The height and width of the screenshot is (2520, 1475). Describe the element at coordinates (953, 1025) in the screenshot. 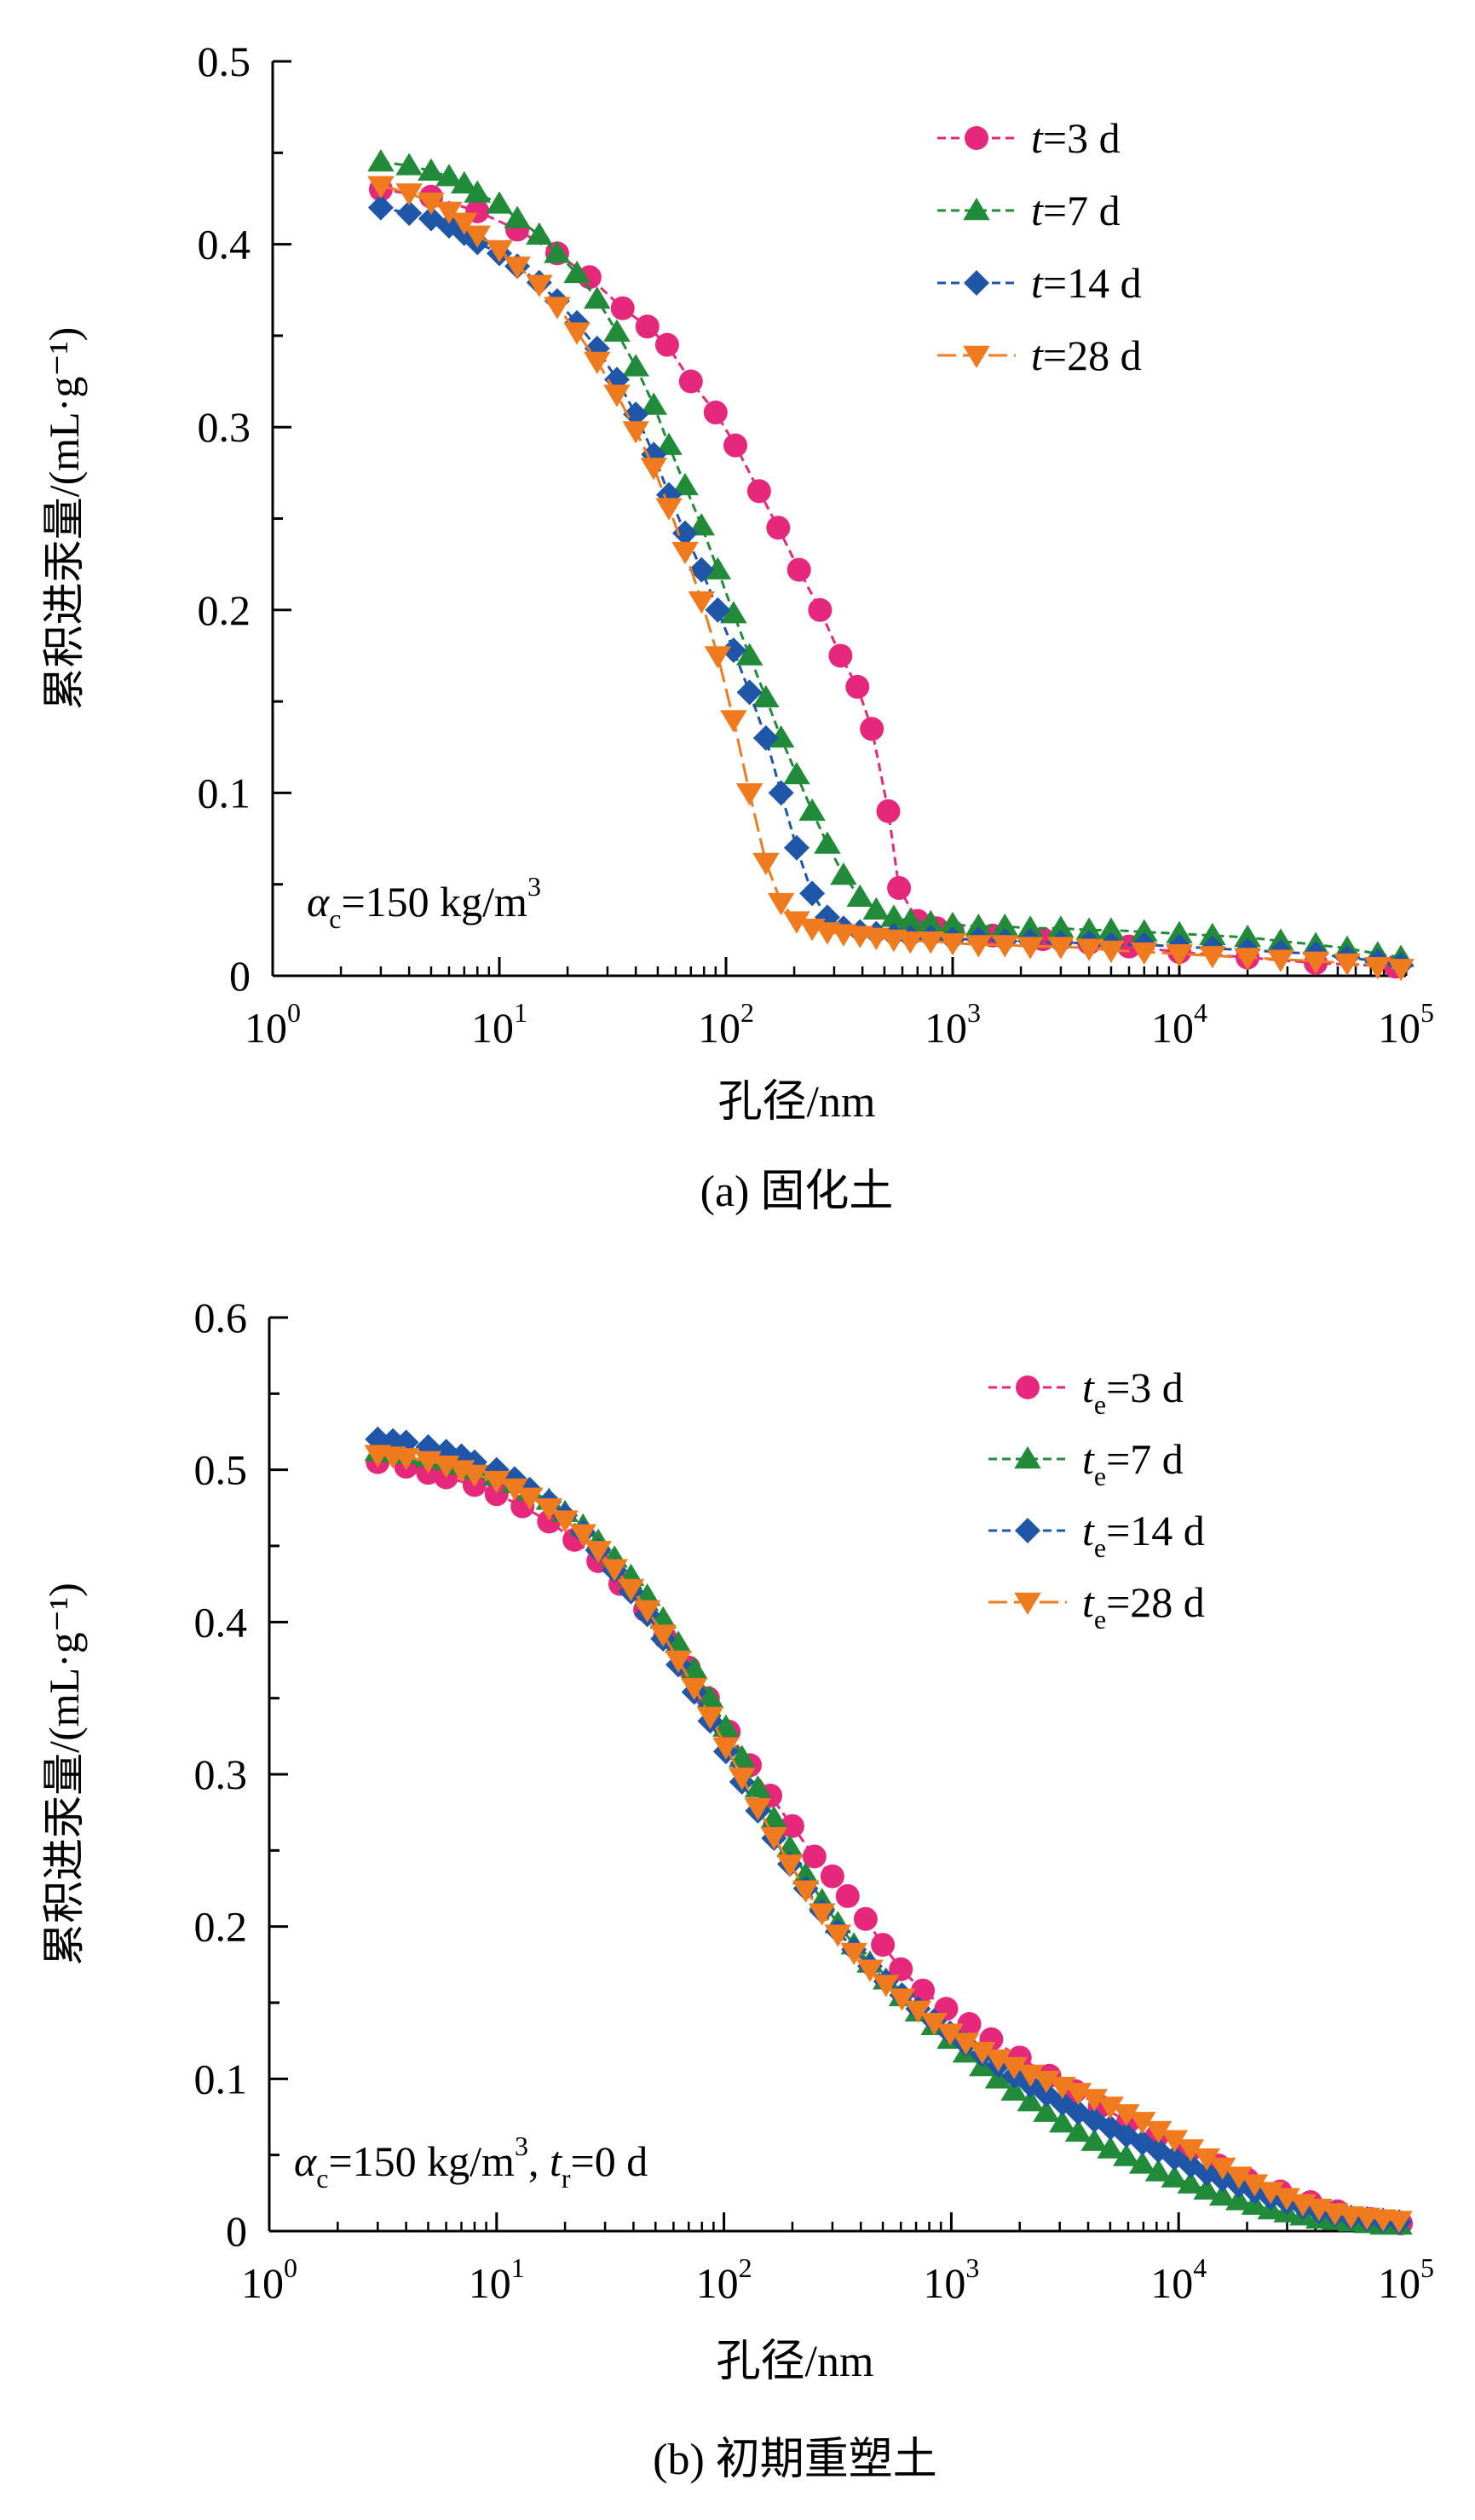

I see `x-tick-label: 10³` at that location.